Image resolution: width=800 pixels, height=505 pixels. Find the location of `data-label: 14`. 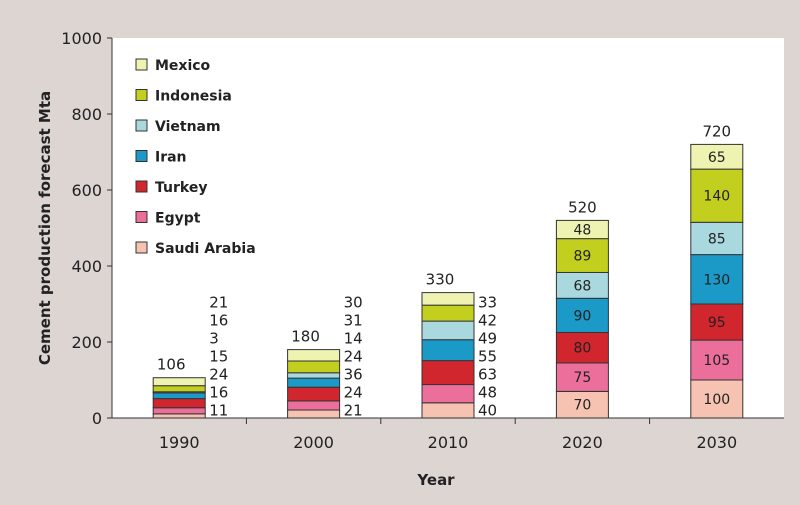

data-label: 14 is located at coordinates (353, 339).